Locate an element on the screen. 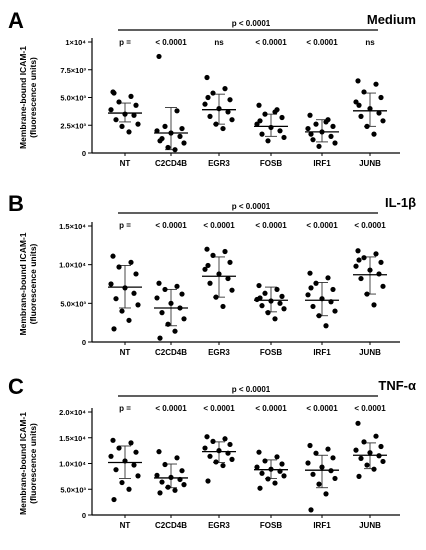 This screenshot has width=426, height=550. y-tick-label: 2.0×10⁴ is located at coordinates (72, 412).